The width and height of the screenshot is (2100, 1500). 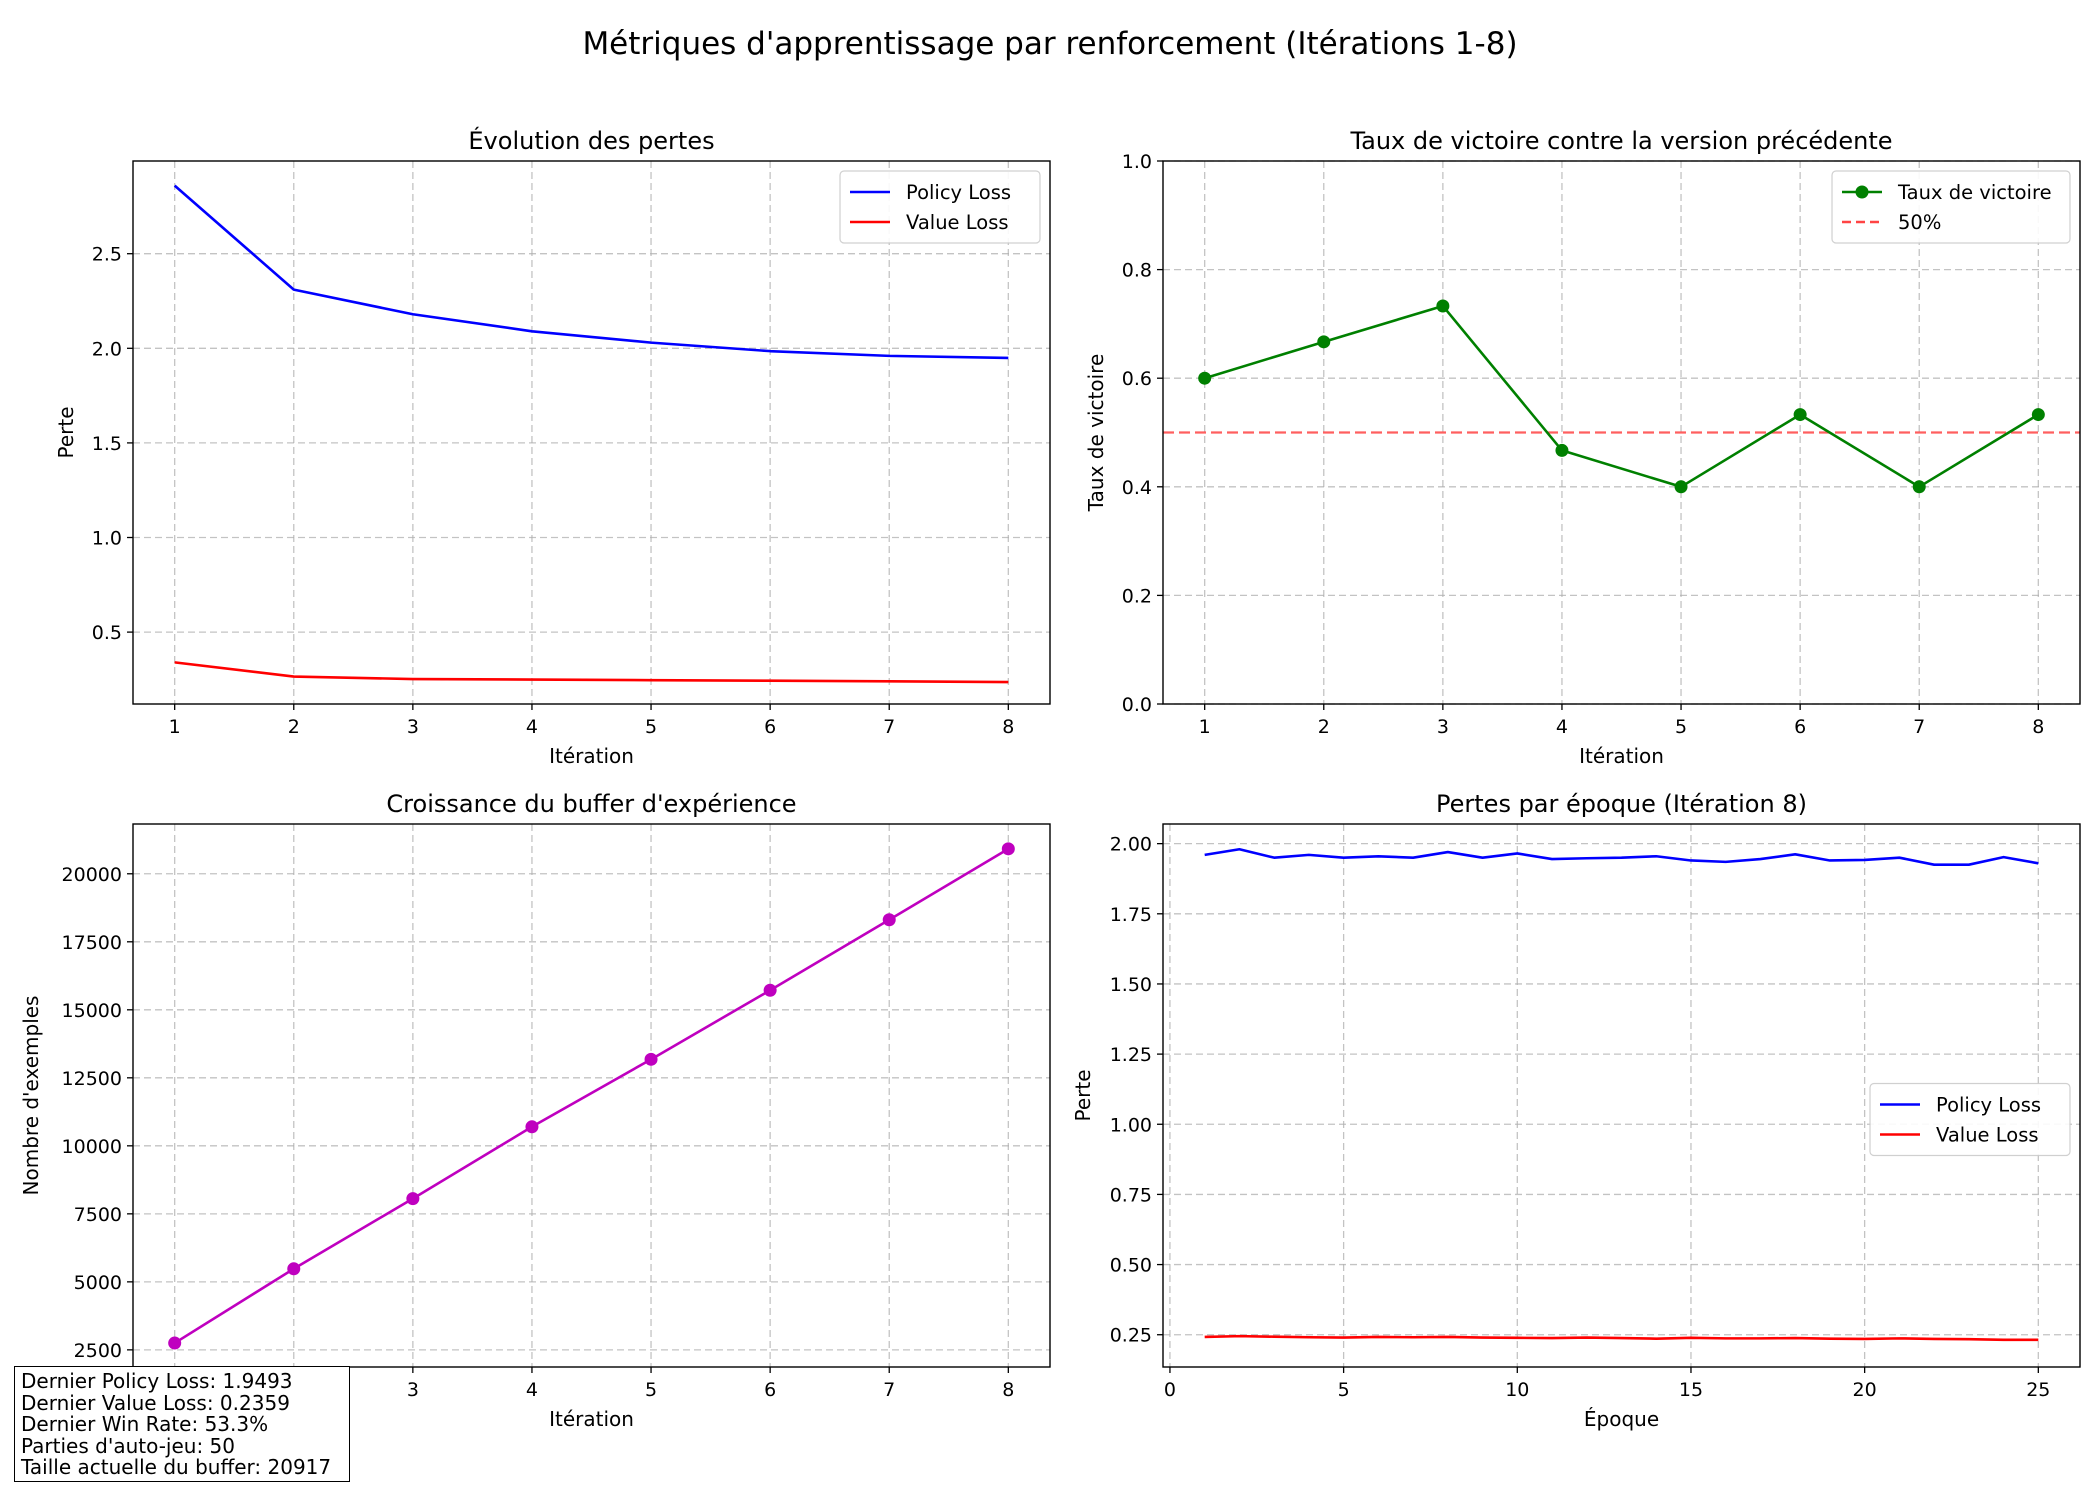 What do you see at coordinates (31, 1096) in the screenshot?
I see `y-axis-label: Nombre d'exemples` at bounding box center [31, 1096].